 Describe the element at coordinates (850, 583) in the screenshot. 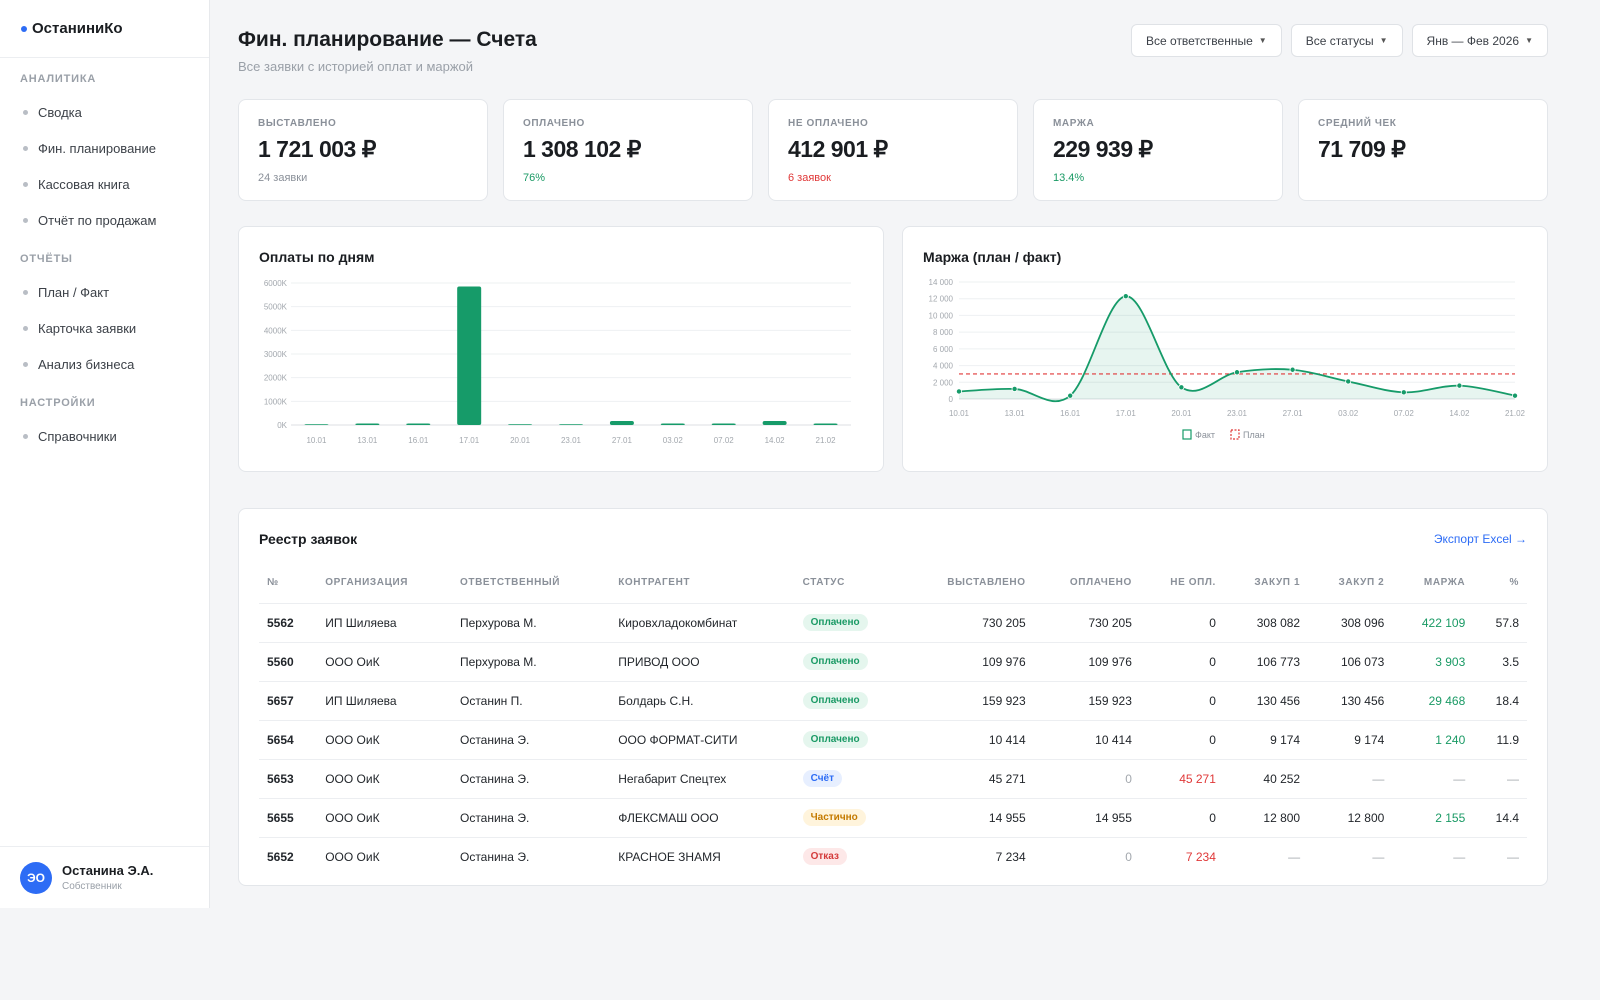

I see `column-header: Статус` at that location.